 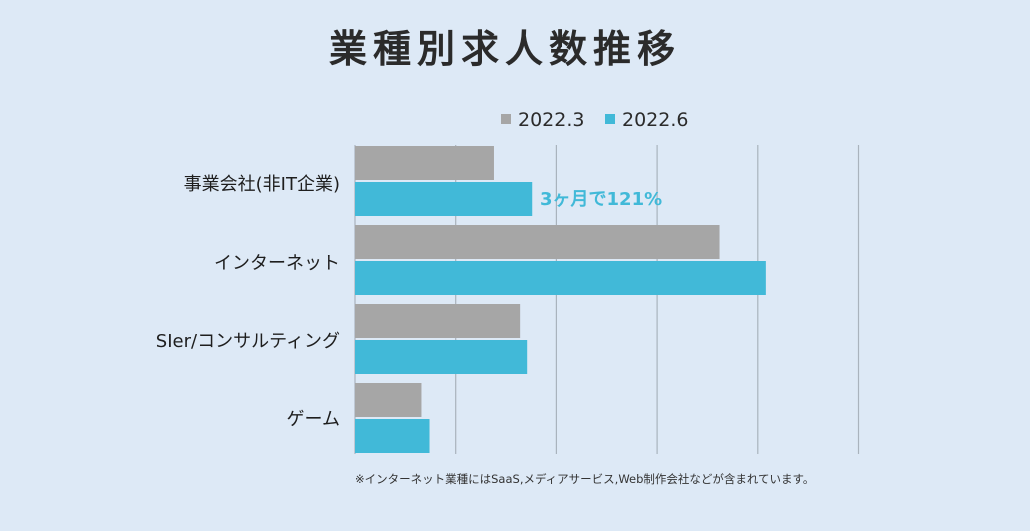 I want to click on legend-label-2022-6: 2022.6, so click(x=655, y=120).